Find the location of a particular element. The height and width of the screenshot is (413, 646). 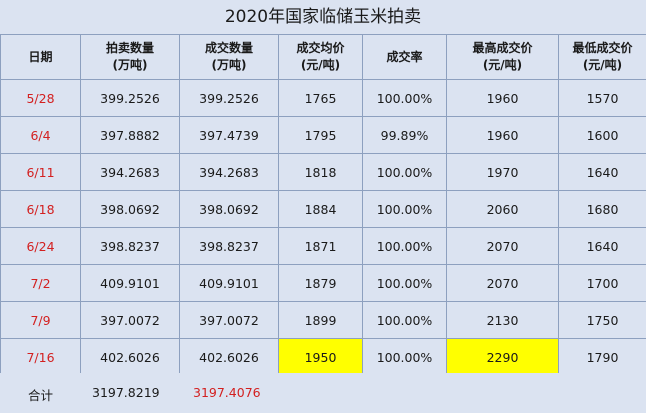

cell-deal-quantity: 409.9101 is located at coordinates (229, 283).